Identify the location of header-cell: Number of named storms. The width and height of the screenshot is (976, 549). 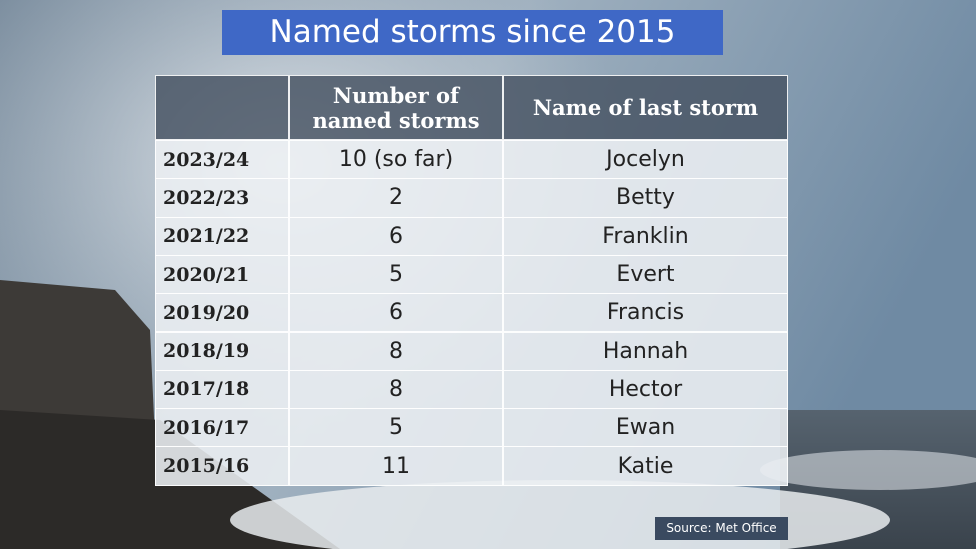
(396, 107).